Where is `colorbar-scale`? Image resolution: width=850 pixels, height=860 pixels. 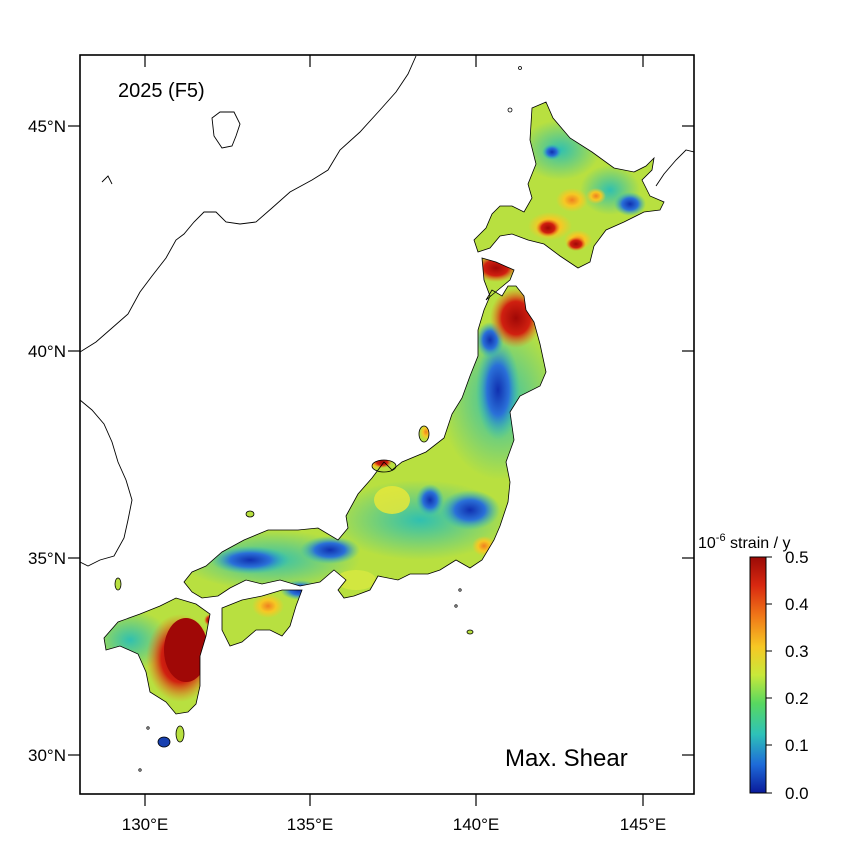
colorbar-scale is located at coordinates (758, 675).